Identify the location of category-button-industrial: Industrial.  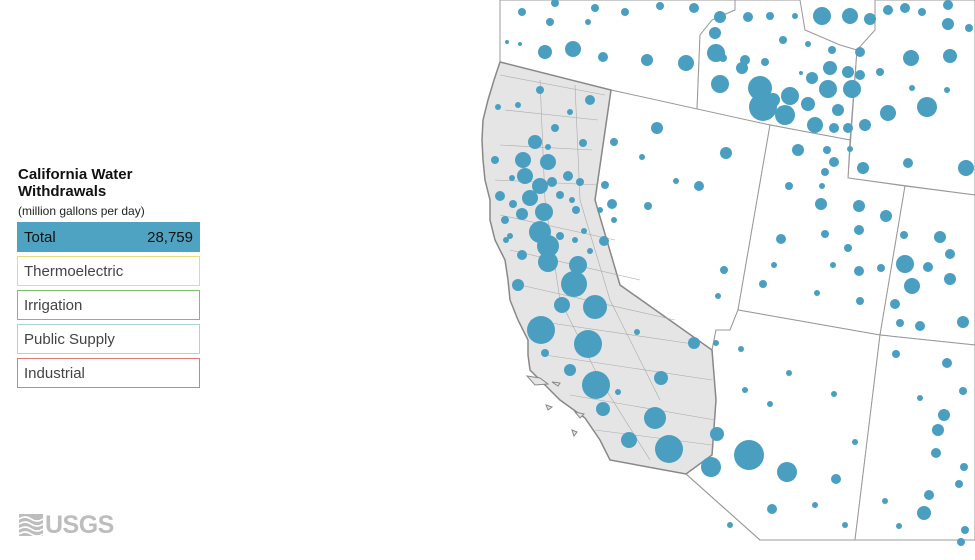
(108, 373).